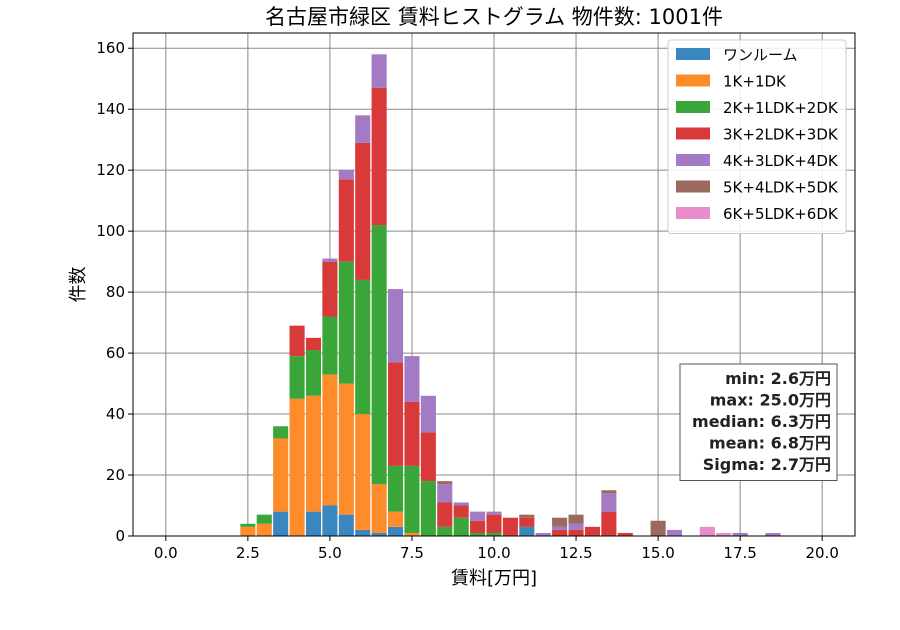  Describe the element at coordinates (78, 285) in the screenshot. I see `y-axis-title: 件数` at that location.